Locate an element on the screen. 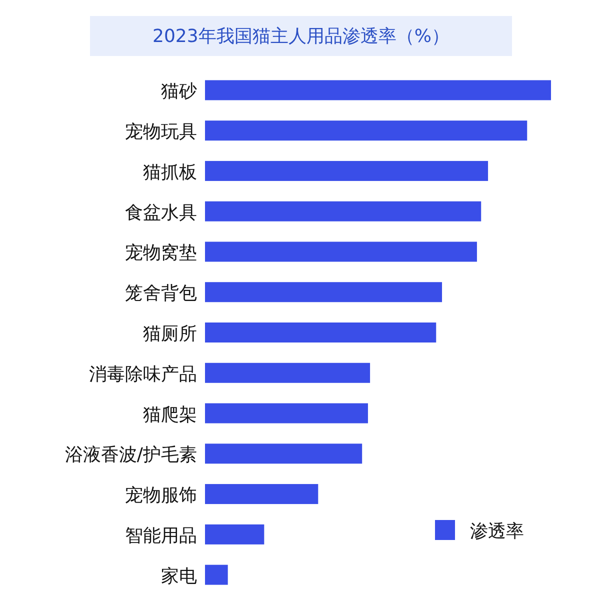 Image resolution: width=600 pixels, height=610 pixels. y-tick-label: 浴液香波/护毛素 is located at coordinates (130, 455).